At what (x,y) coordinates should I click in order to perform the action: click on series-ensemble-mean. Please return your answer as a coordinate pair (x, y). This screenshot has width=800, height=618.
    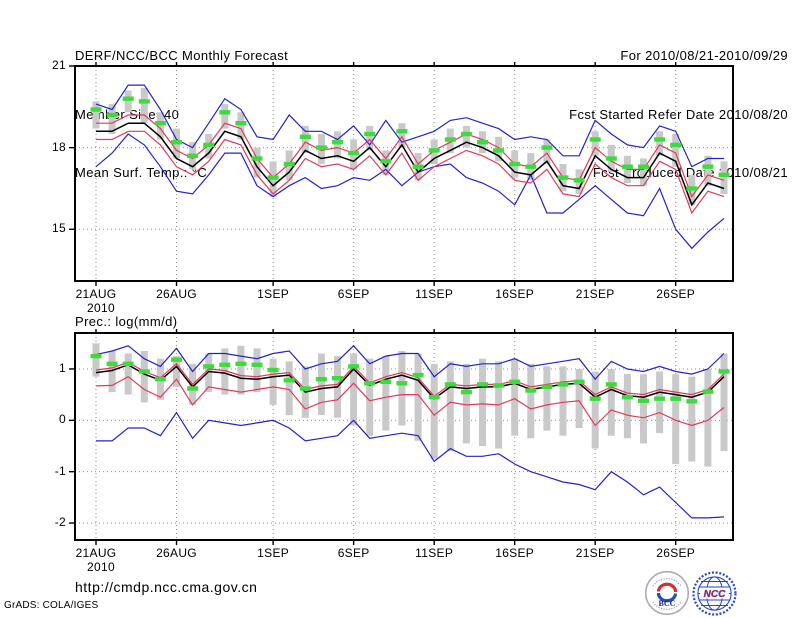
    Looking at the image, I should click on (410, 164).